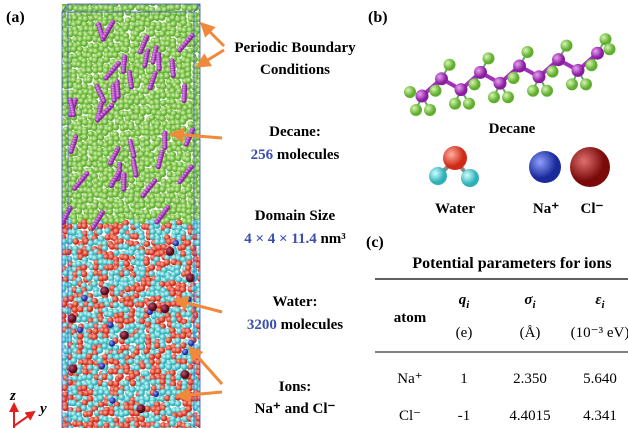 Image resolution: width=628 pixels, height=428 pixels. Describe the element at coordinates (410, 416) in the screenshot. I see `cell: Cl⁻` at that location.